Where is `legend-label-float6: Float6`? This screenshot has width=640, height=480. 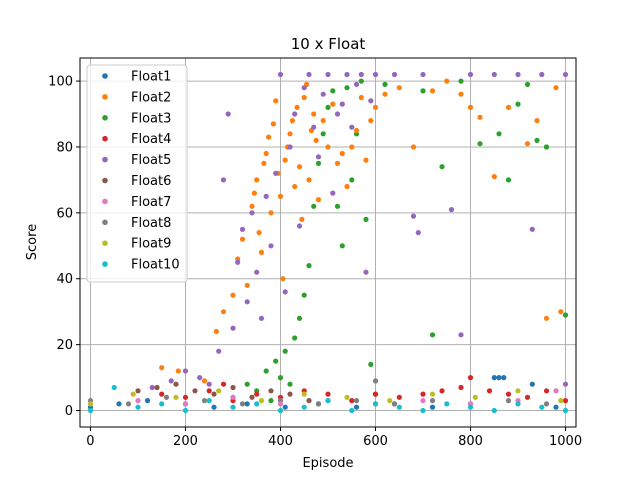 legend-label-float6: Float6 is located at coordinates (151, 181).